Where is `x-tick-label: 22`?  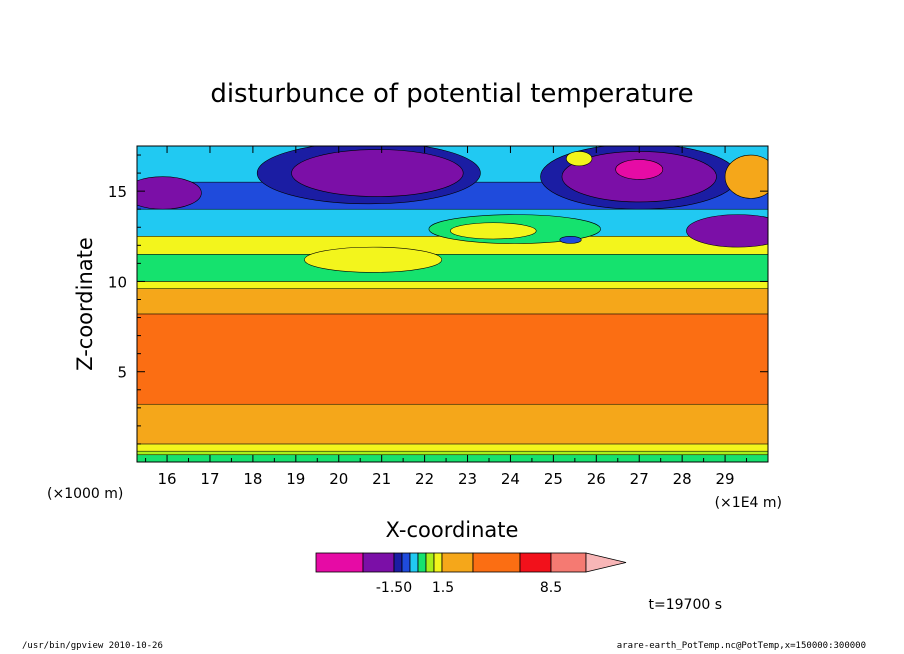 x-tick-label: 22 is located at coordinates (424, 479).